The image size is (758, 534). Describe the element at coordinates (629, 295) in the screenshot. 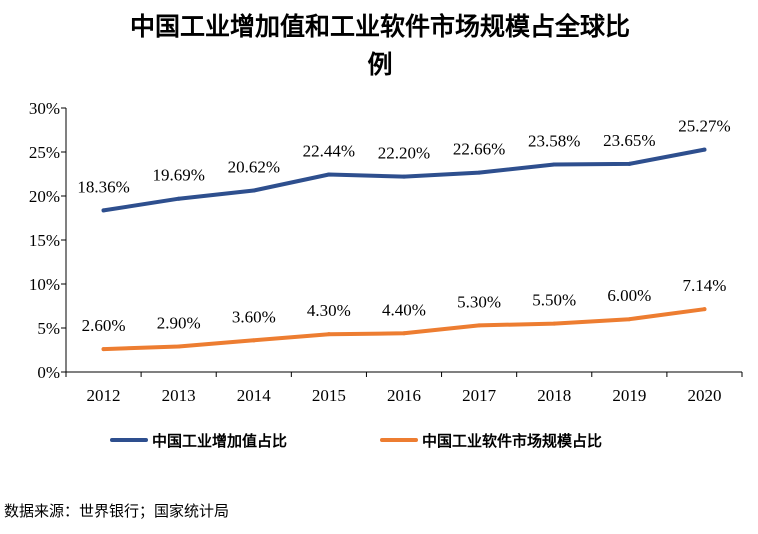

I see `data-label: 6.00%` at that location.